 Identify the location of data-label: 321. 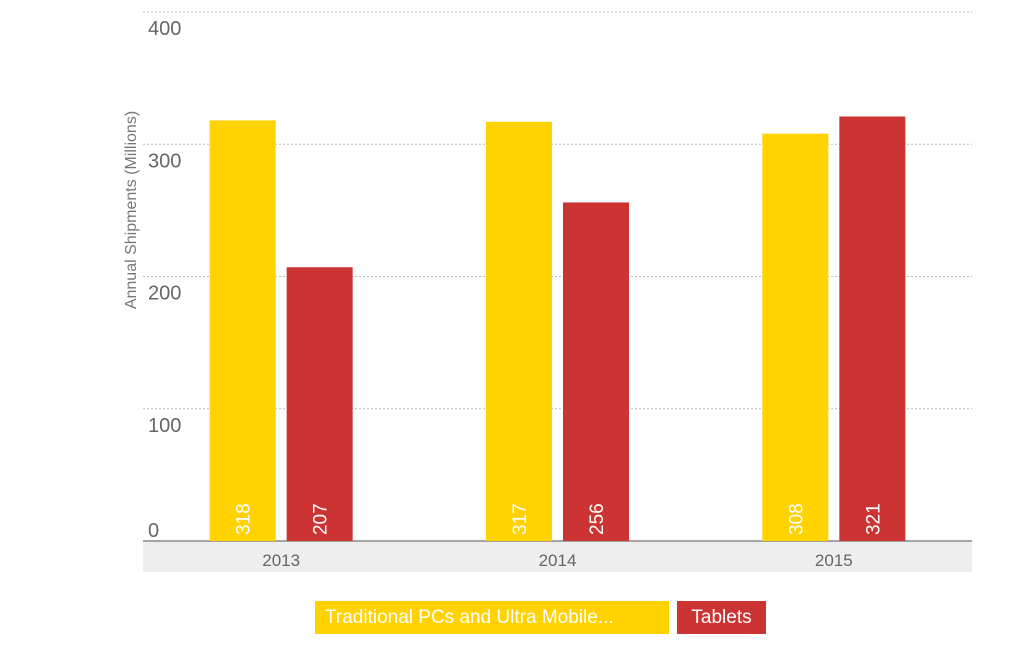
(873, 519).